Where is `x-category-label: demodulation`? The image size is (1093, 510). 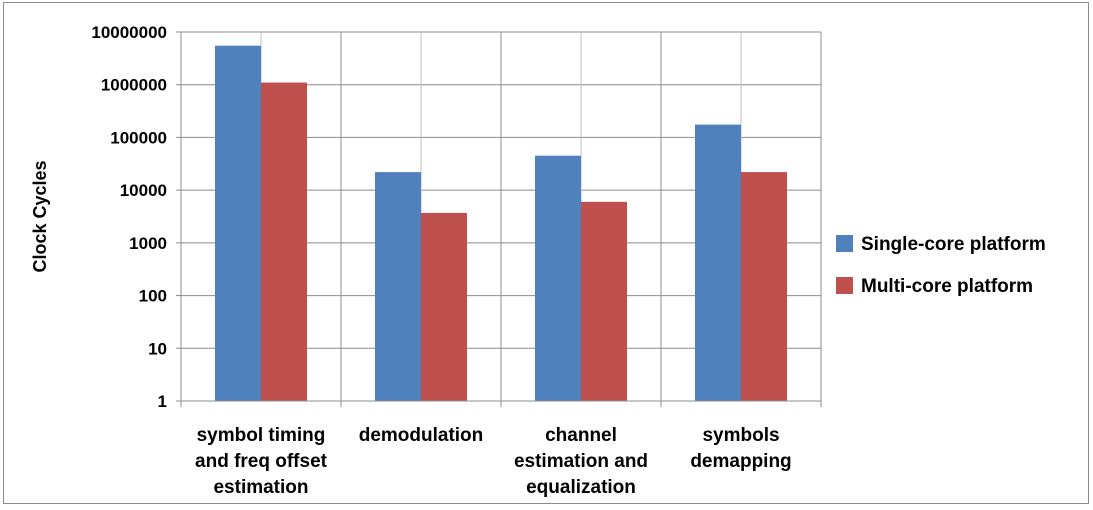
x-category-label: demodulation is located at coordinates (421, 435).